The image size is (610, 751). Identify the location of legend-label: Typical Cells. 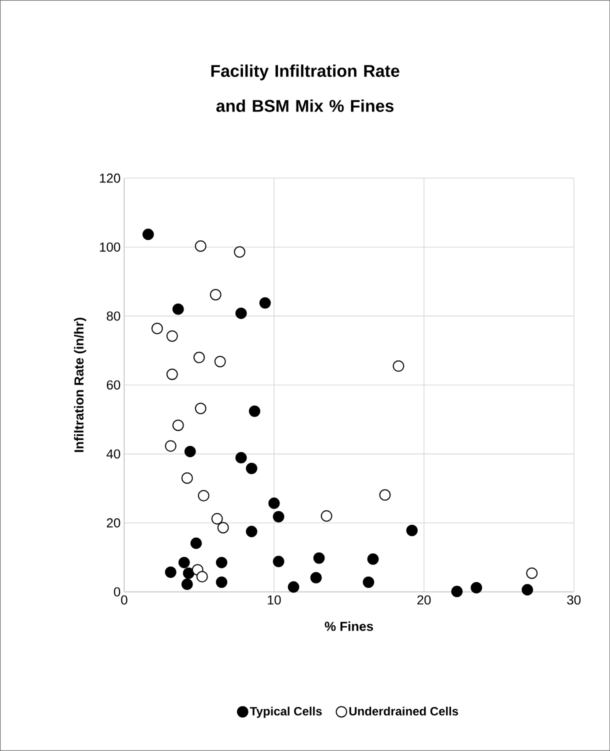
(286, 712).